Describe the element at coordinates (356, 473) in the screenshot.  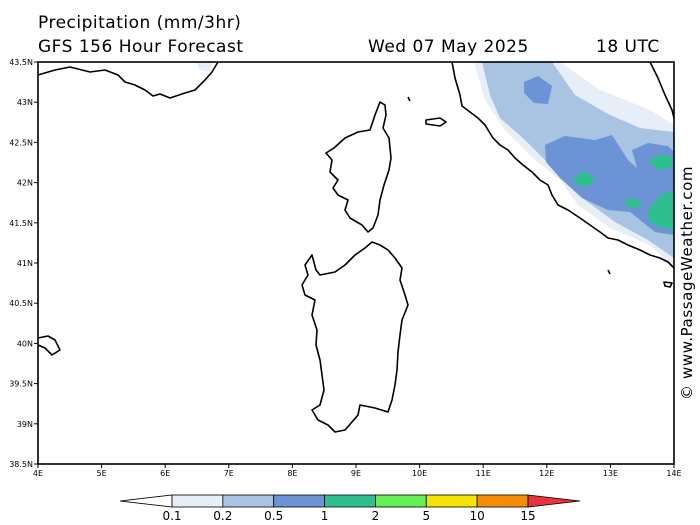
I see `lon-label: 9E` at that location.